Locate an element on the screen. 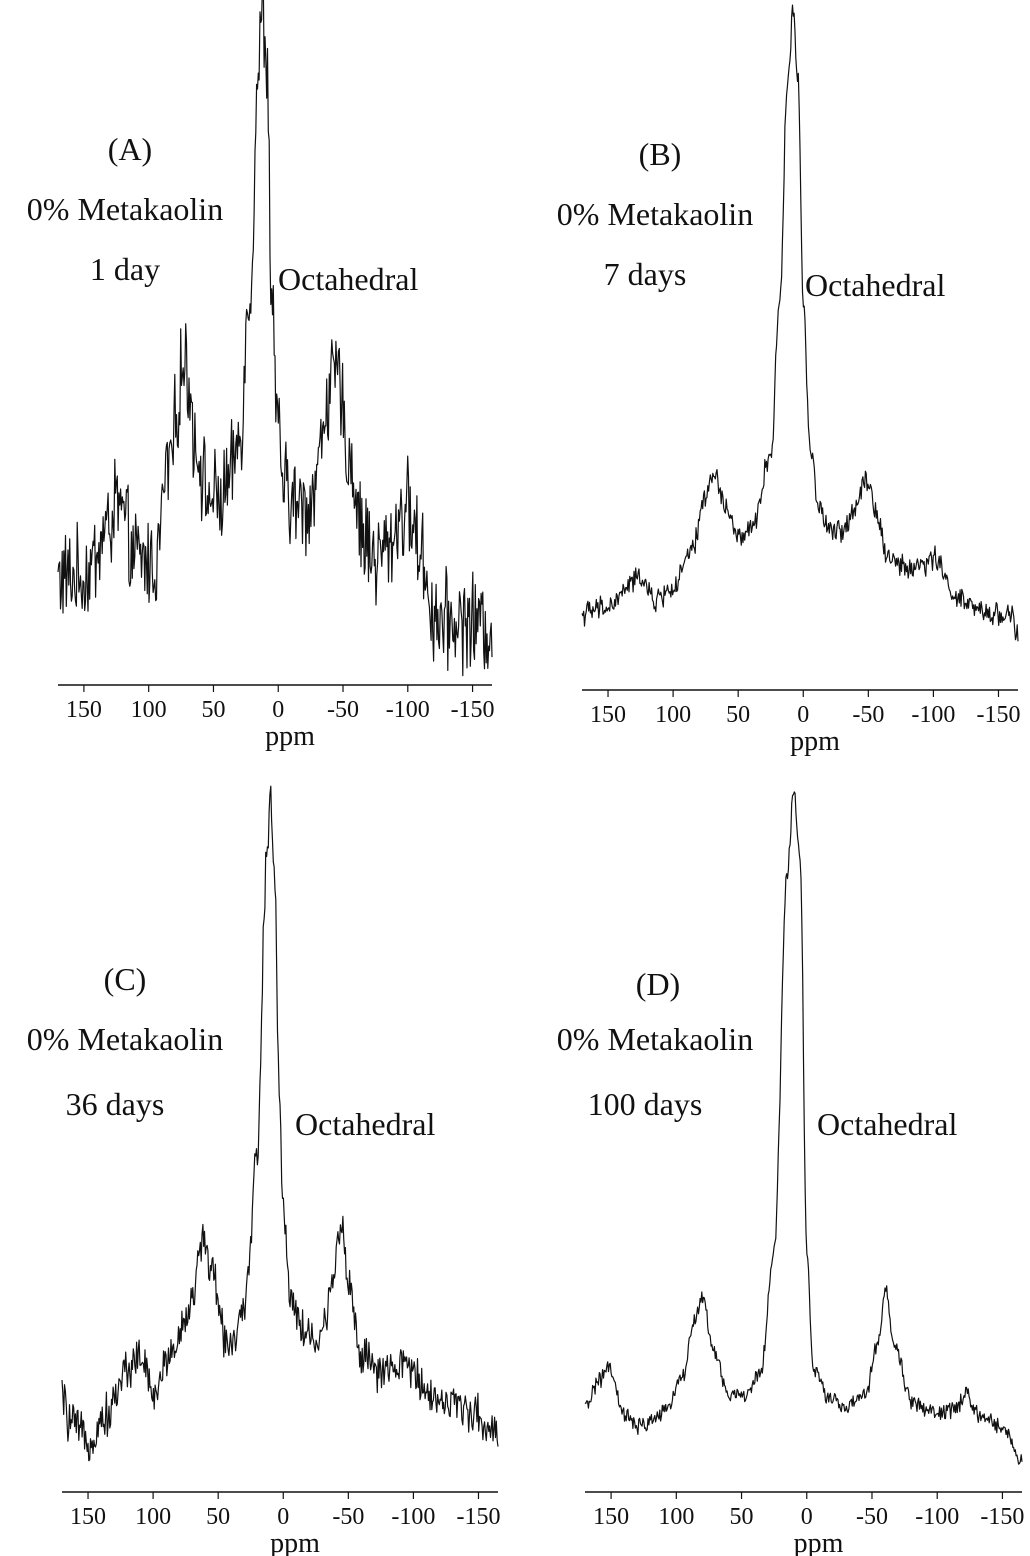 The height and width of the screenshot is (1556, 1030). panel-label: (A) is located at coordinates (130, 149).